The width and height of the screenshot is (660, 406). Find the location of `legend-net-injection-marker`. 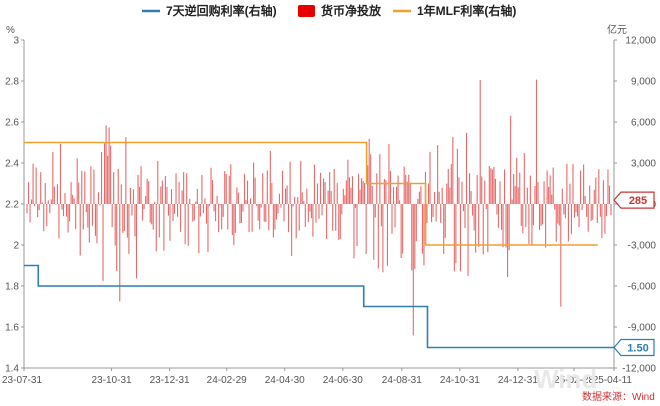

legend-net-injection-marker is located at coordinates (306, 11).